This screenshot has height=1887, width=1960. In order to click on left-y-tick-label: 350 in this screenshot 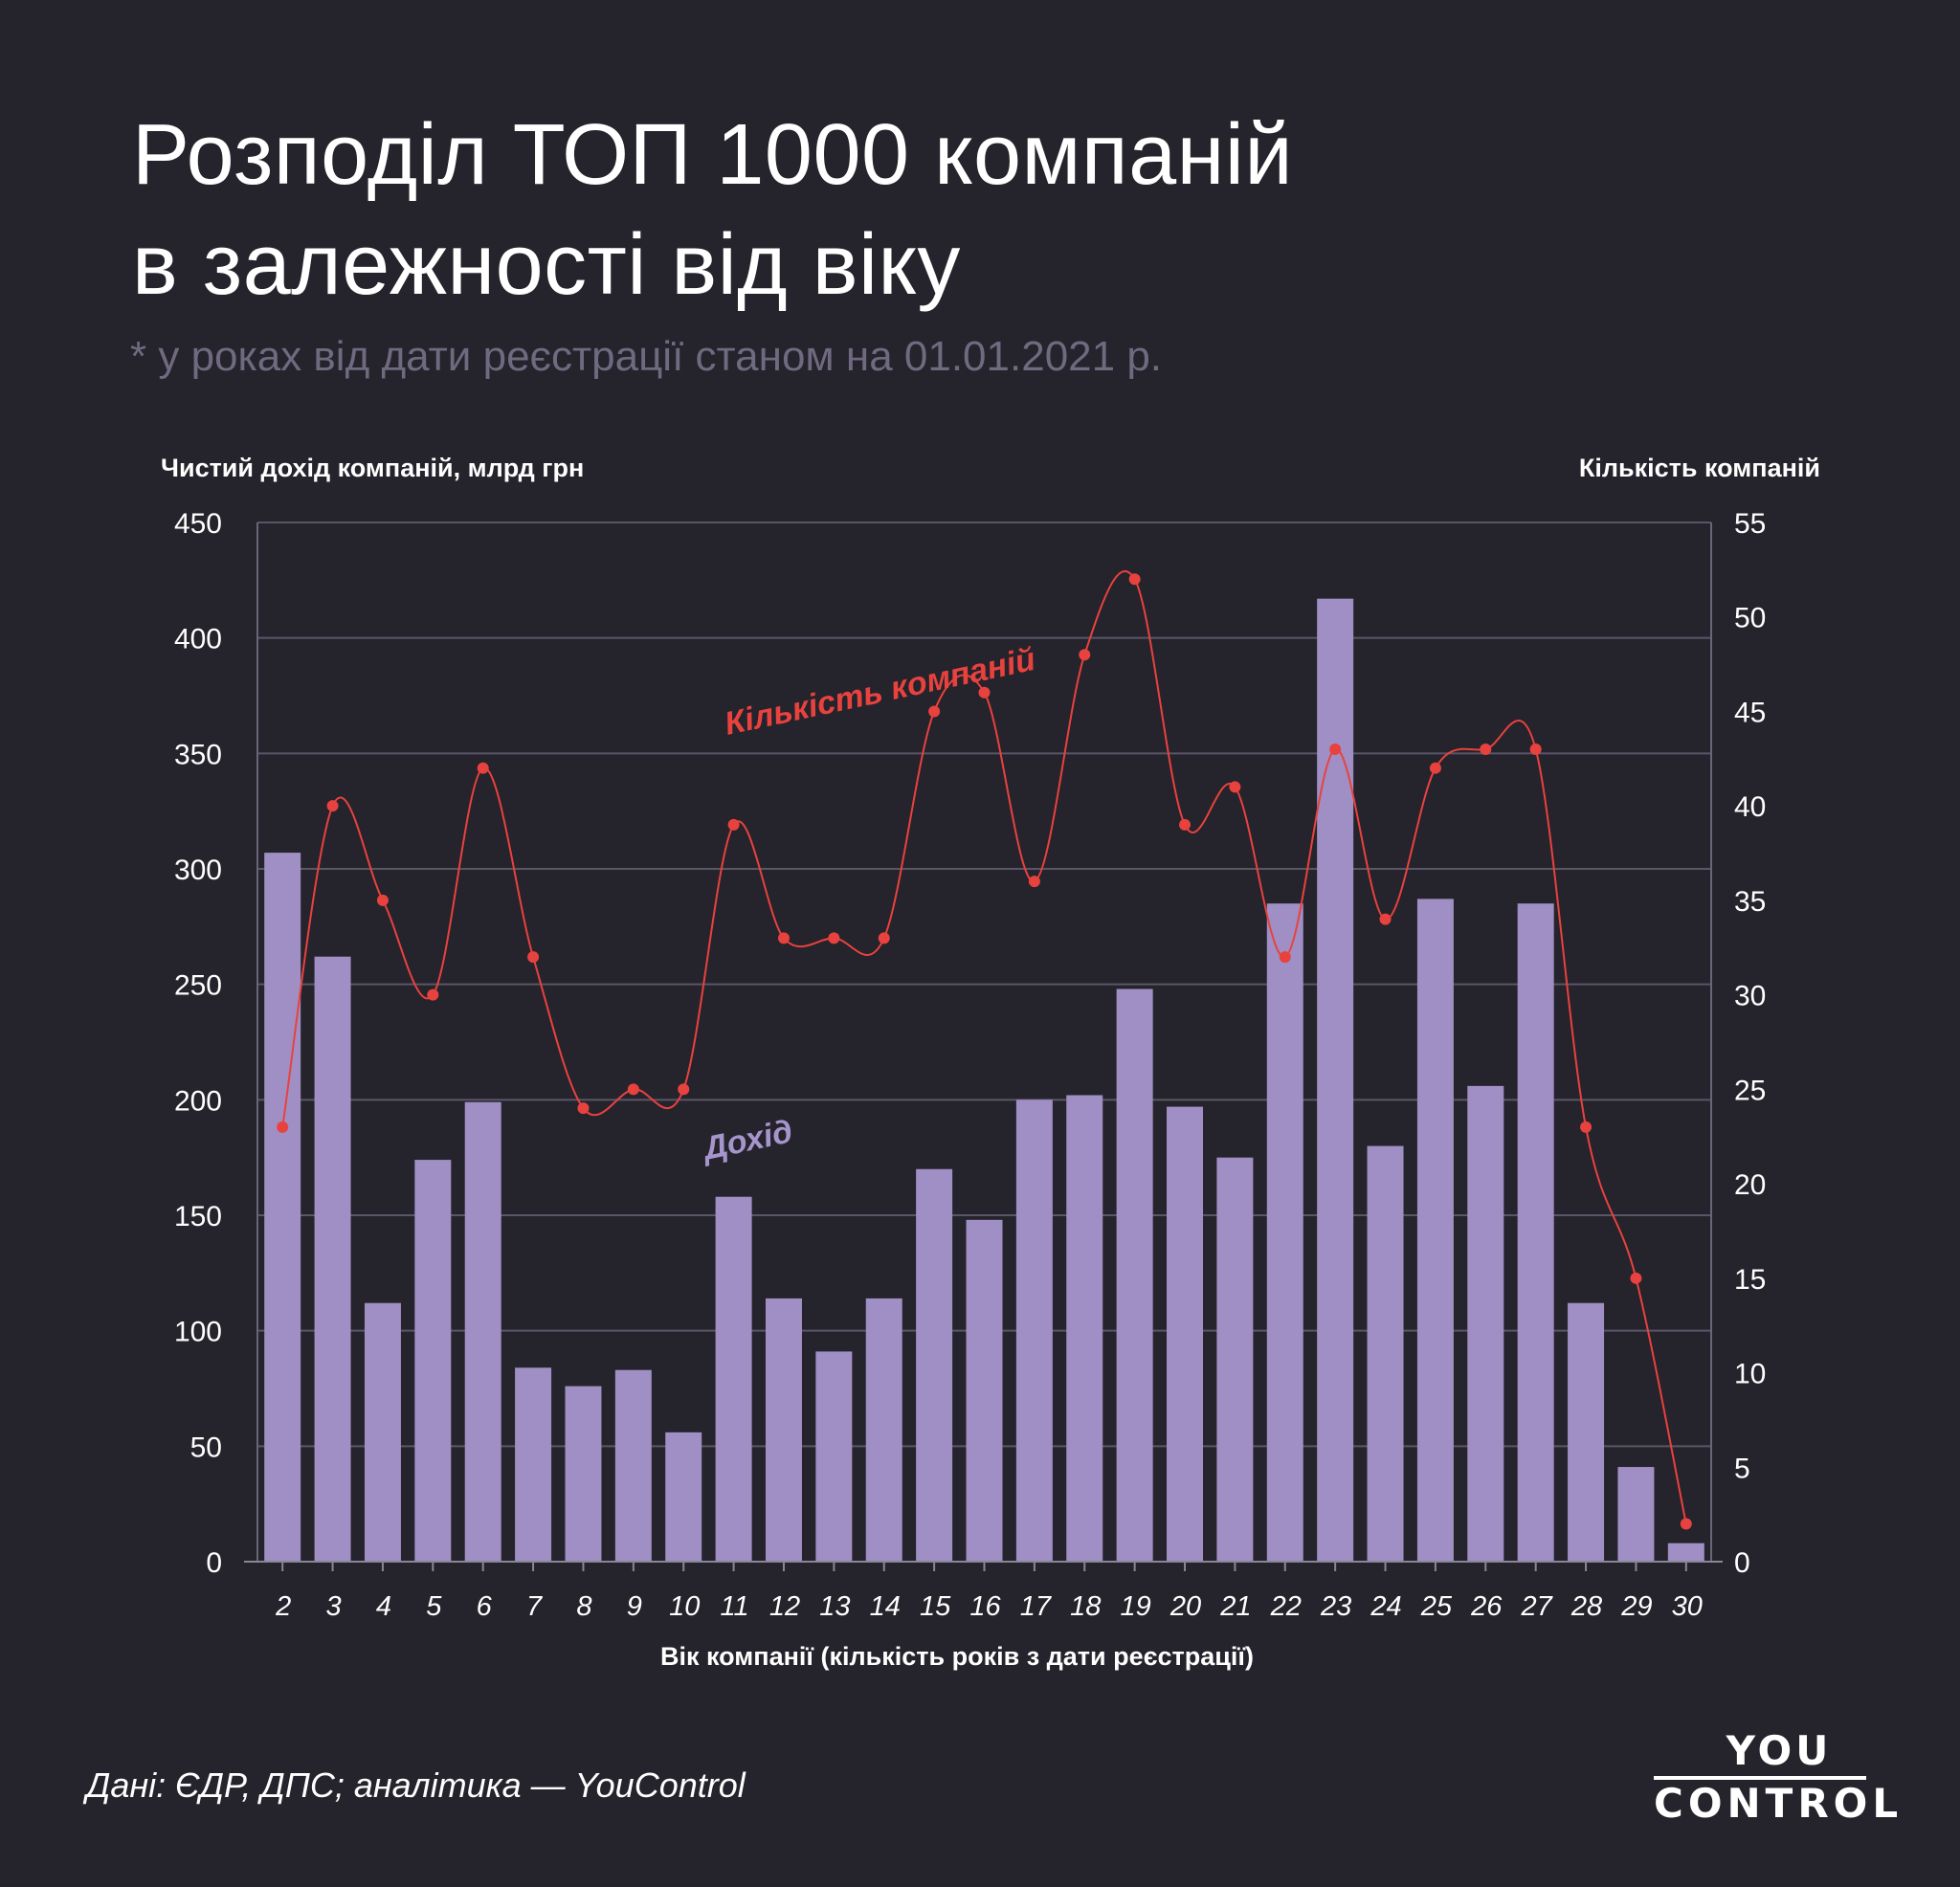, I will do `click(198, 754)`.